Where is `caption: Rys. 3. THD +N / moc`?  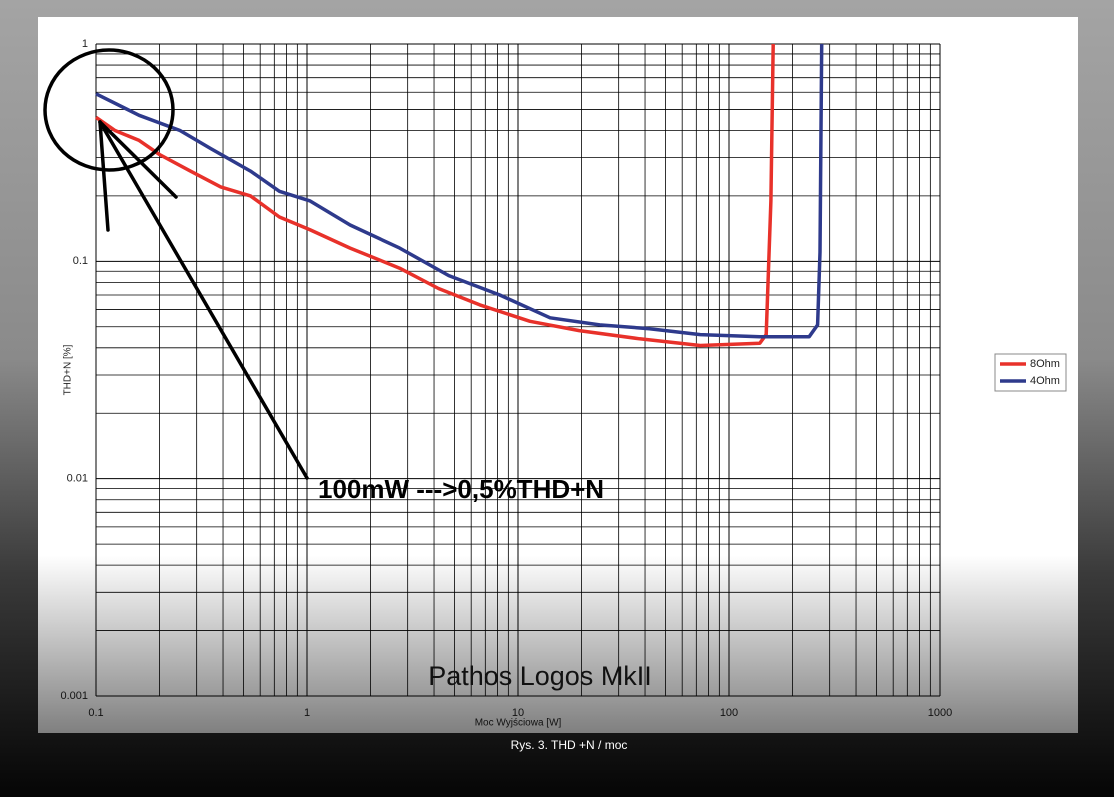 caption: Rys. 3. THD +N / moc is located at coordinates (569, 745).